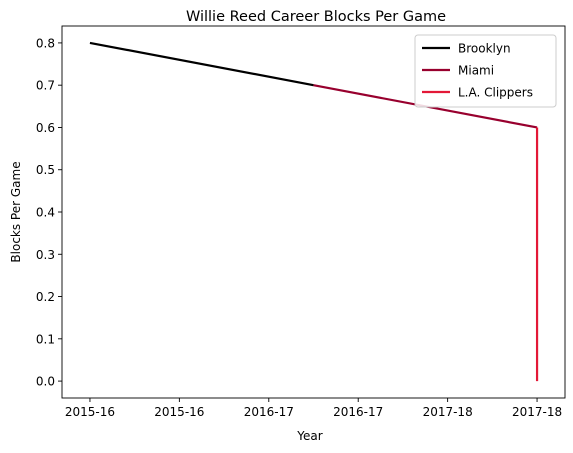  I want to click on legend: Brooklyn Miami L.A. Clippers, so click(485, 71).